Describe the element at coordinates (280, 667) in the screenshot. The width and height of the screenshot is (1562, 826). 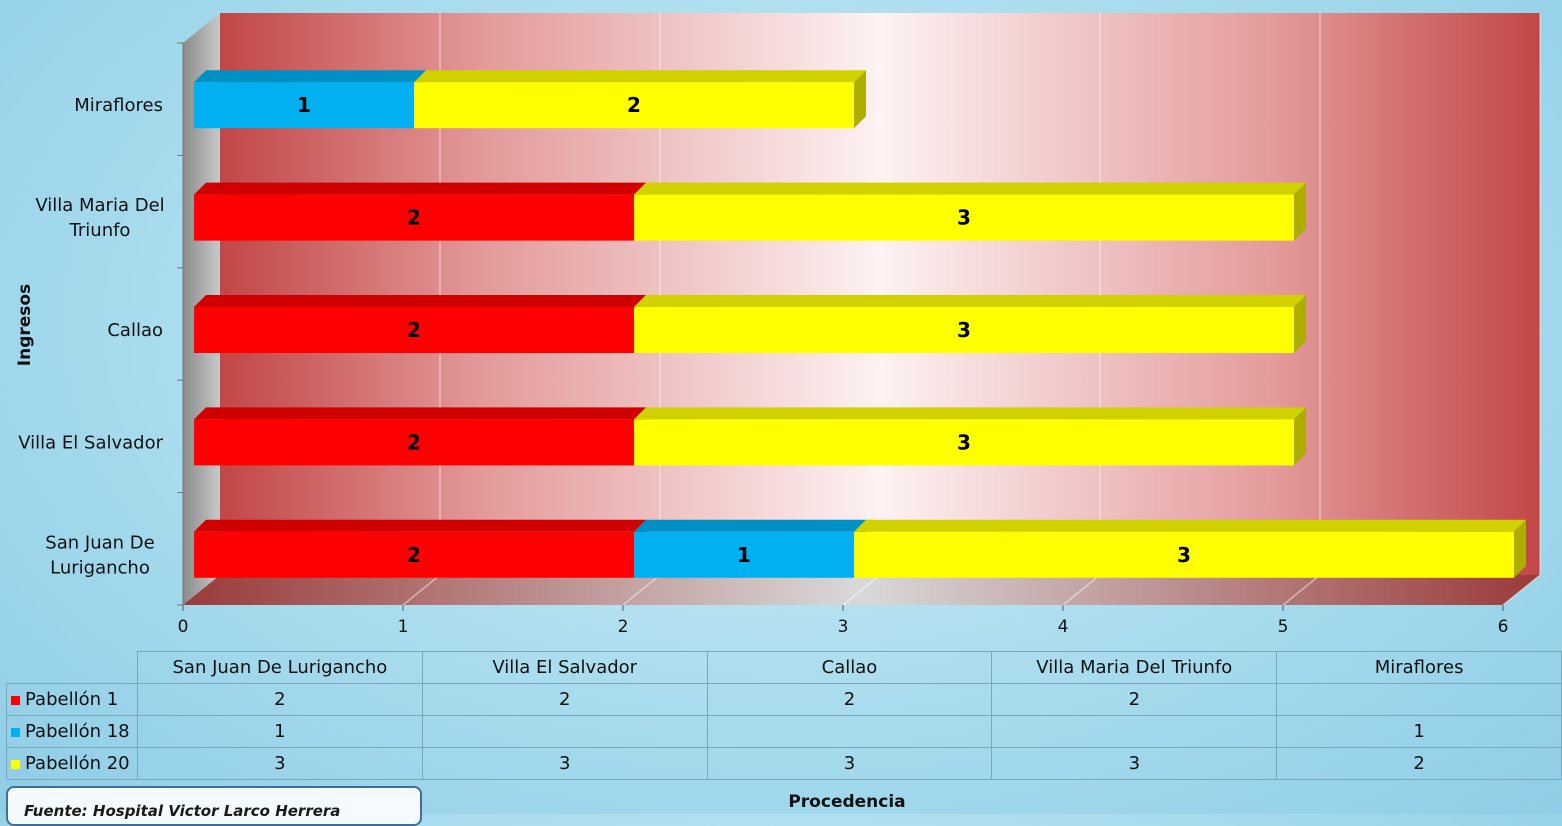
I see `table-column-header: San Juan De Lurigancho` at that location.